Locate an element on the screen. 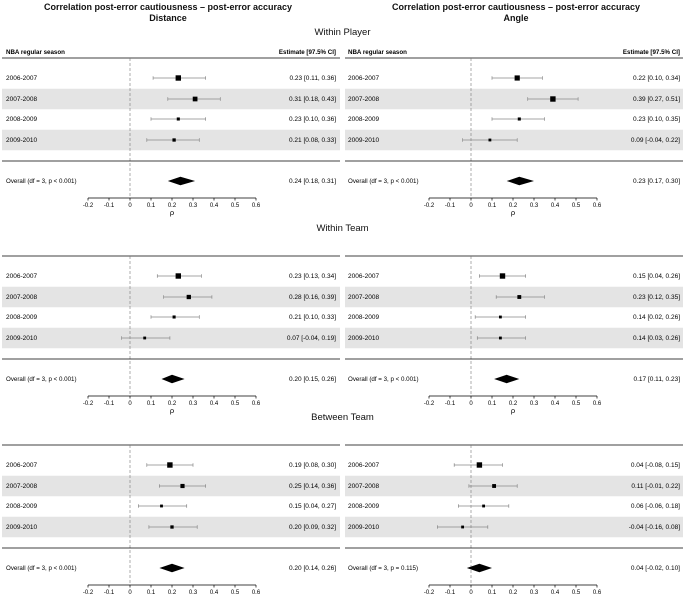 The height and width of the screenshot is (595, 685). row-estimate: 0.14 [0.02, 0.26] is located at coordinates (656, 317).